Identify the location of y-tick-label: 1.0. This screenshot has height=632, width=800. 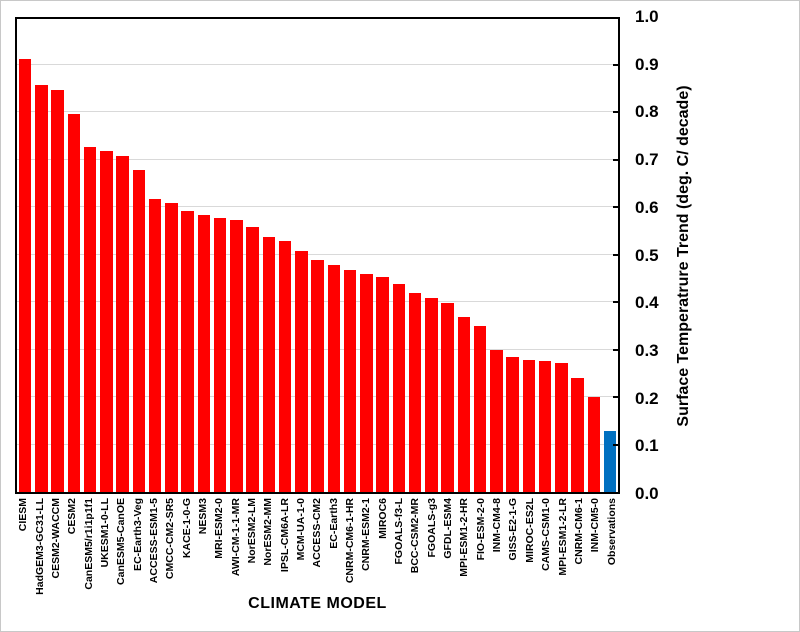
(647, 16).